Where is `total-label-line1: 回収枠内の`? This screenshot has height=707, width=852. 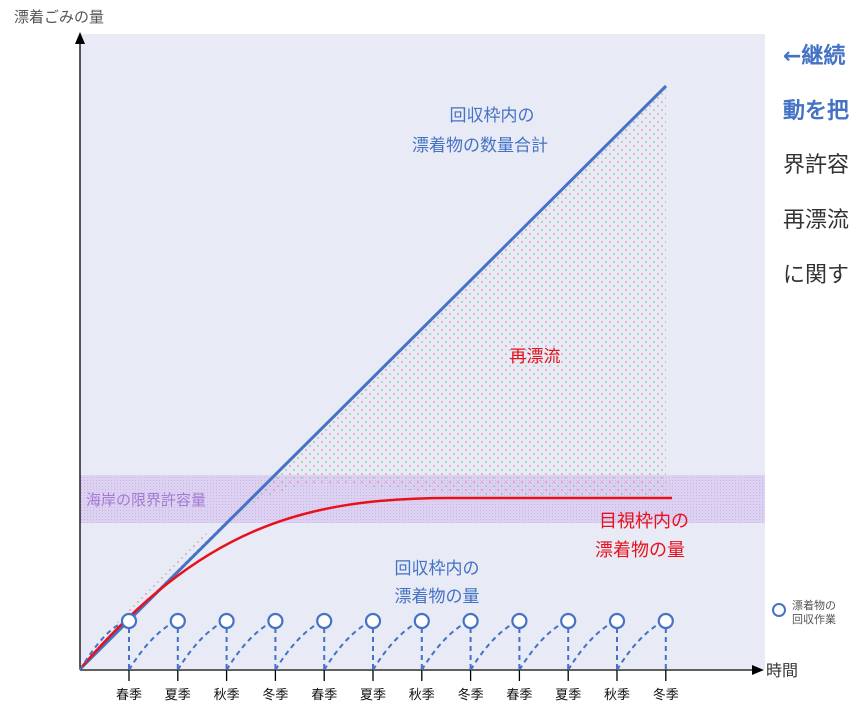 total-label-line1: 回収枠内の is located at coordinates (492, 116).